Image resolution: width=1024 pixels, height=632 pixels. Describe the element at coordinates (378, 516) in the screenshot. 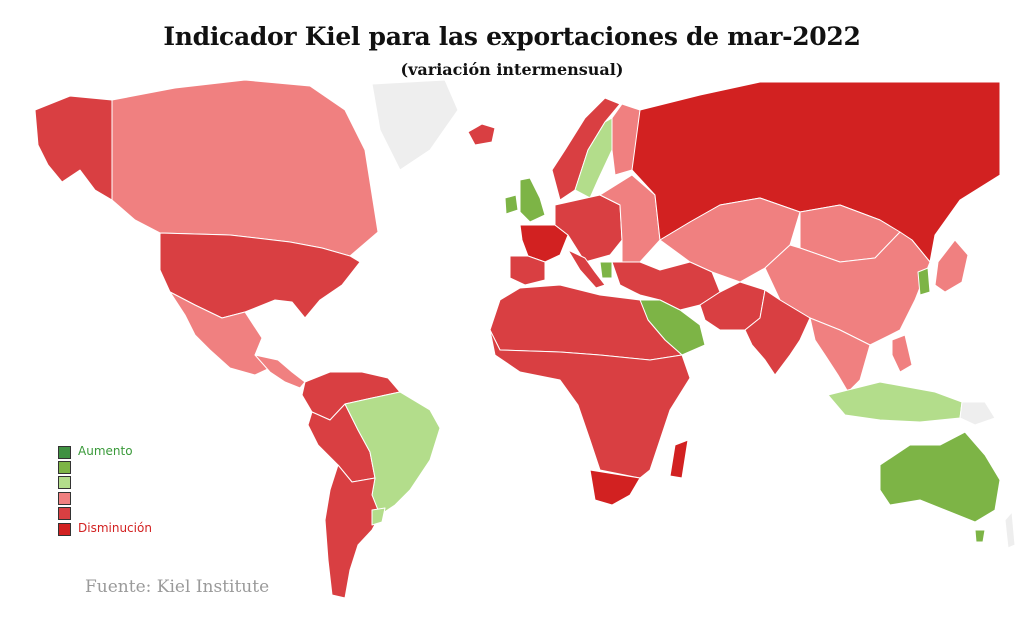

I see `region-uruguay` at that location.